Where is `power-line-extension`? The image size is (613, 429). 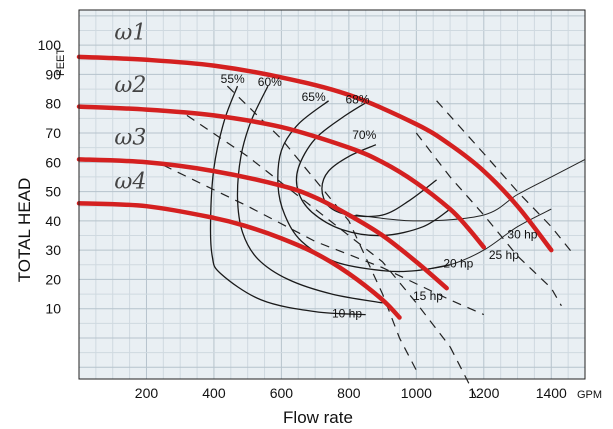
power-line-extension is located at coordinates (463, 373).